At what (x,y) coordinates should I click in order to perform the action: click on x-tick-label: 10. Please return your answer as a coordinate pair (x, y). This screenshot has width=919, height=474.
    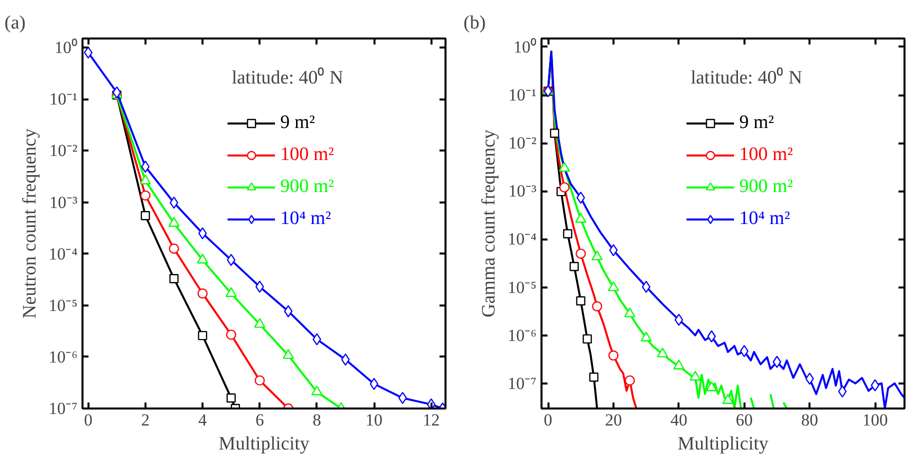
    Looking at the image, I should click on (374, 420).